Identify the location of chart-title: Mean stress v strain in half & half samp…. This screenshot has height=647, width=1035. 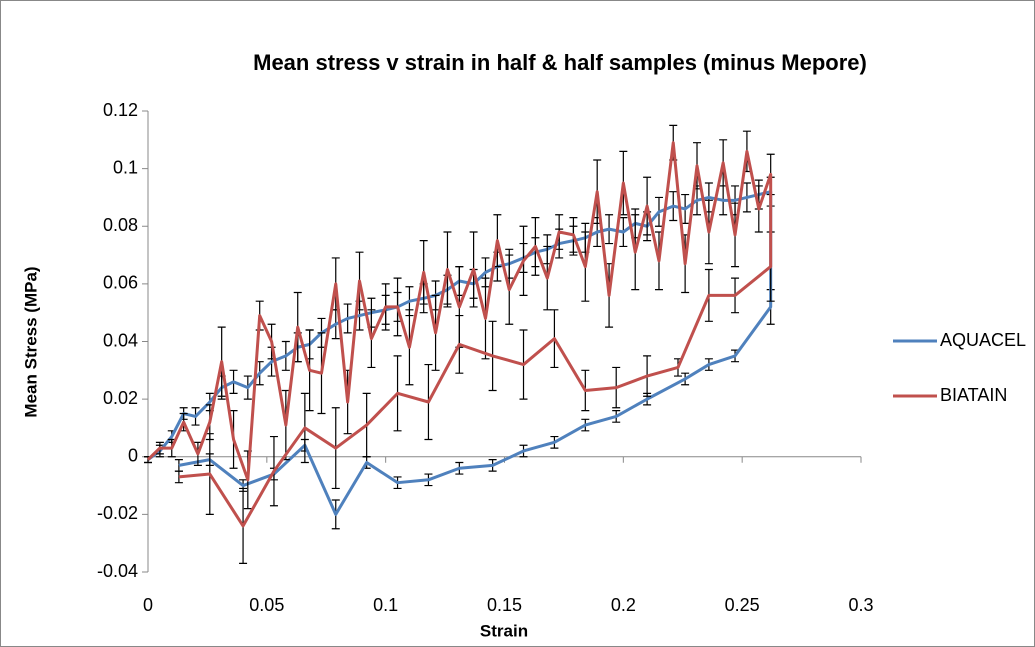
(560, 62).